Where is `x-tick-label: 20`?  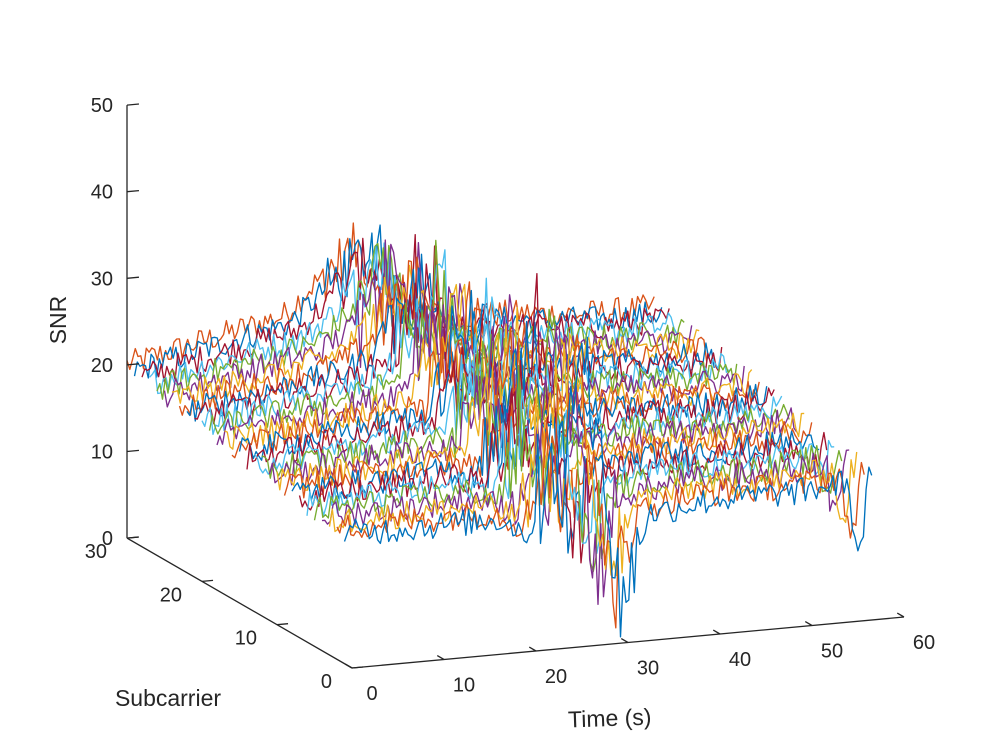 x-tick-label: 20 is located at coordinates (556, 677).